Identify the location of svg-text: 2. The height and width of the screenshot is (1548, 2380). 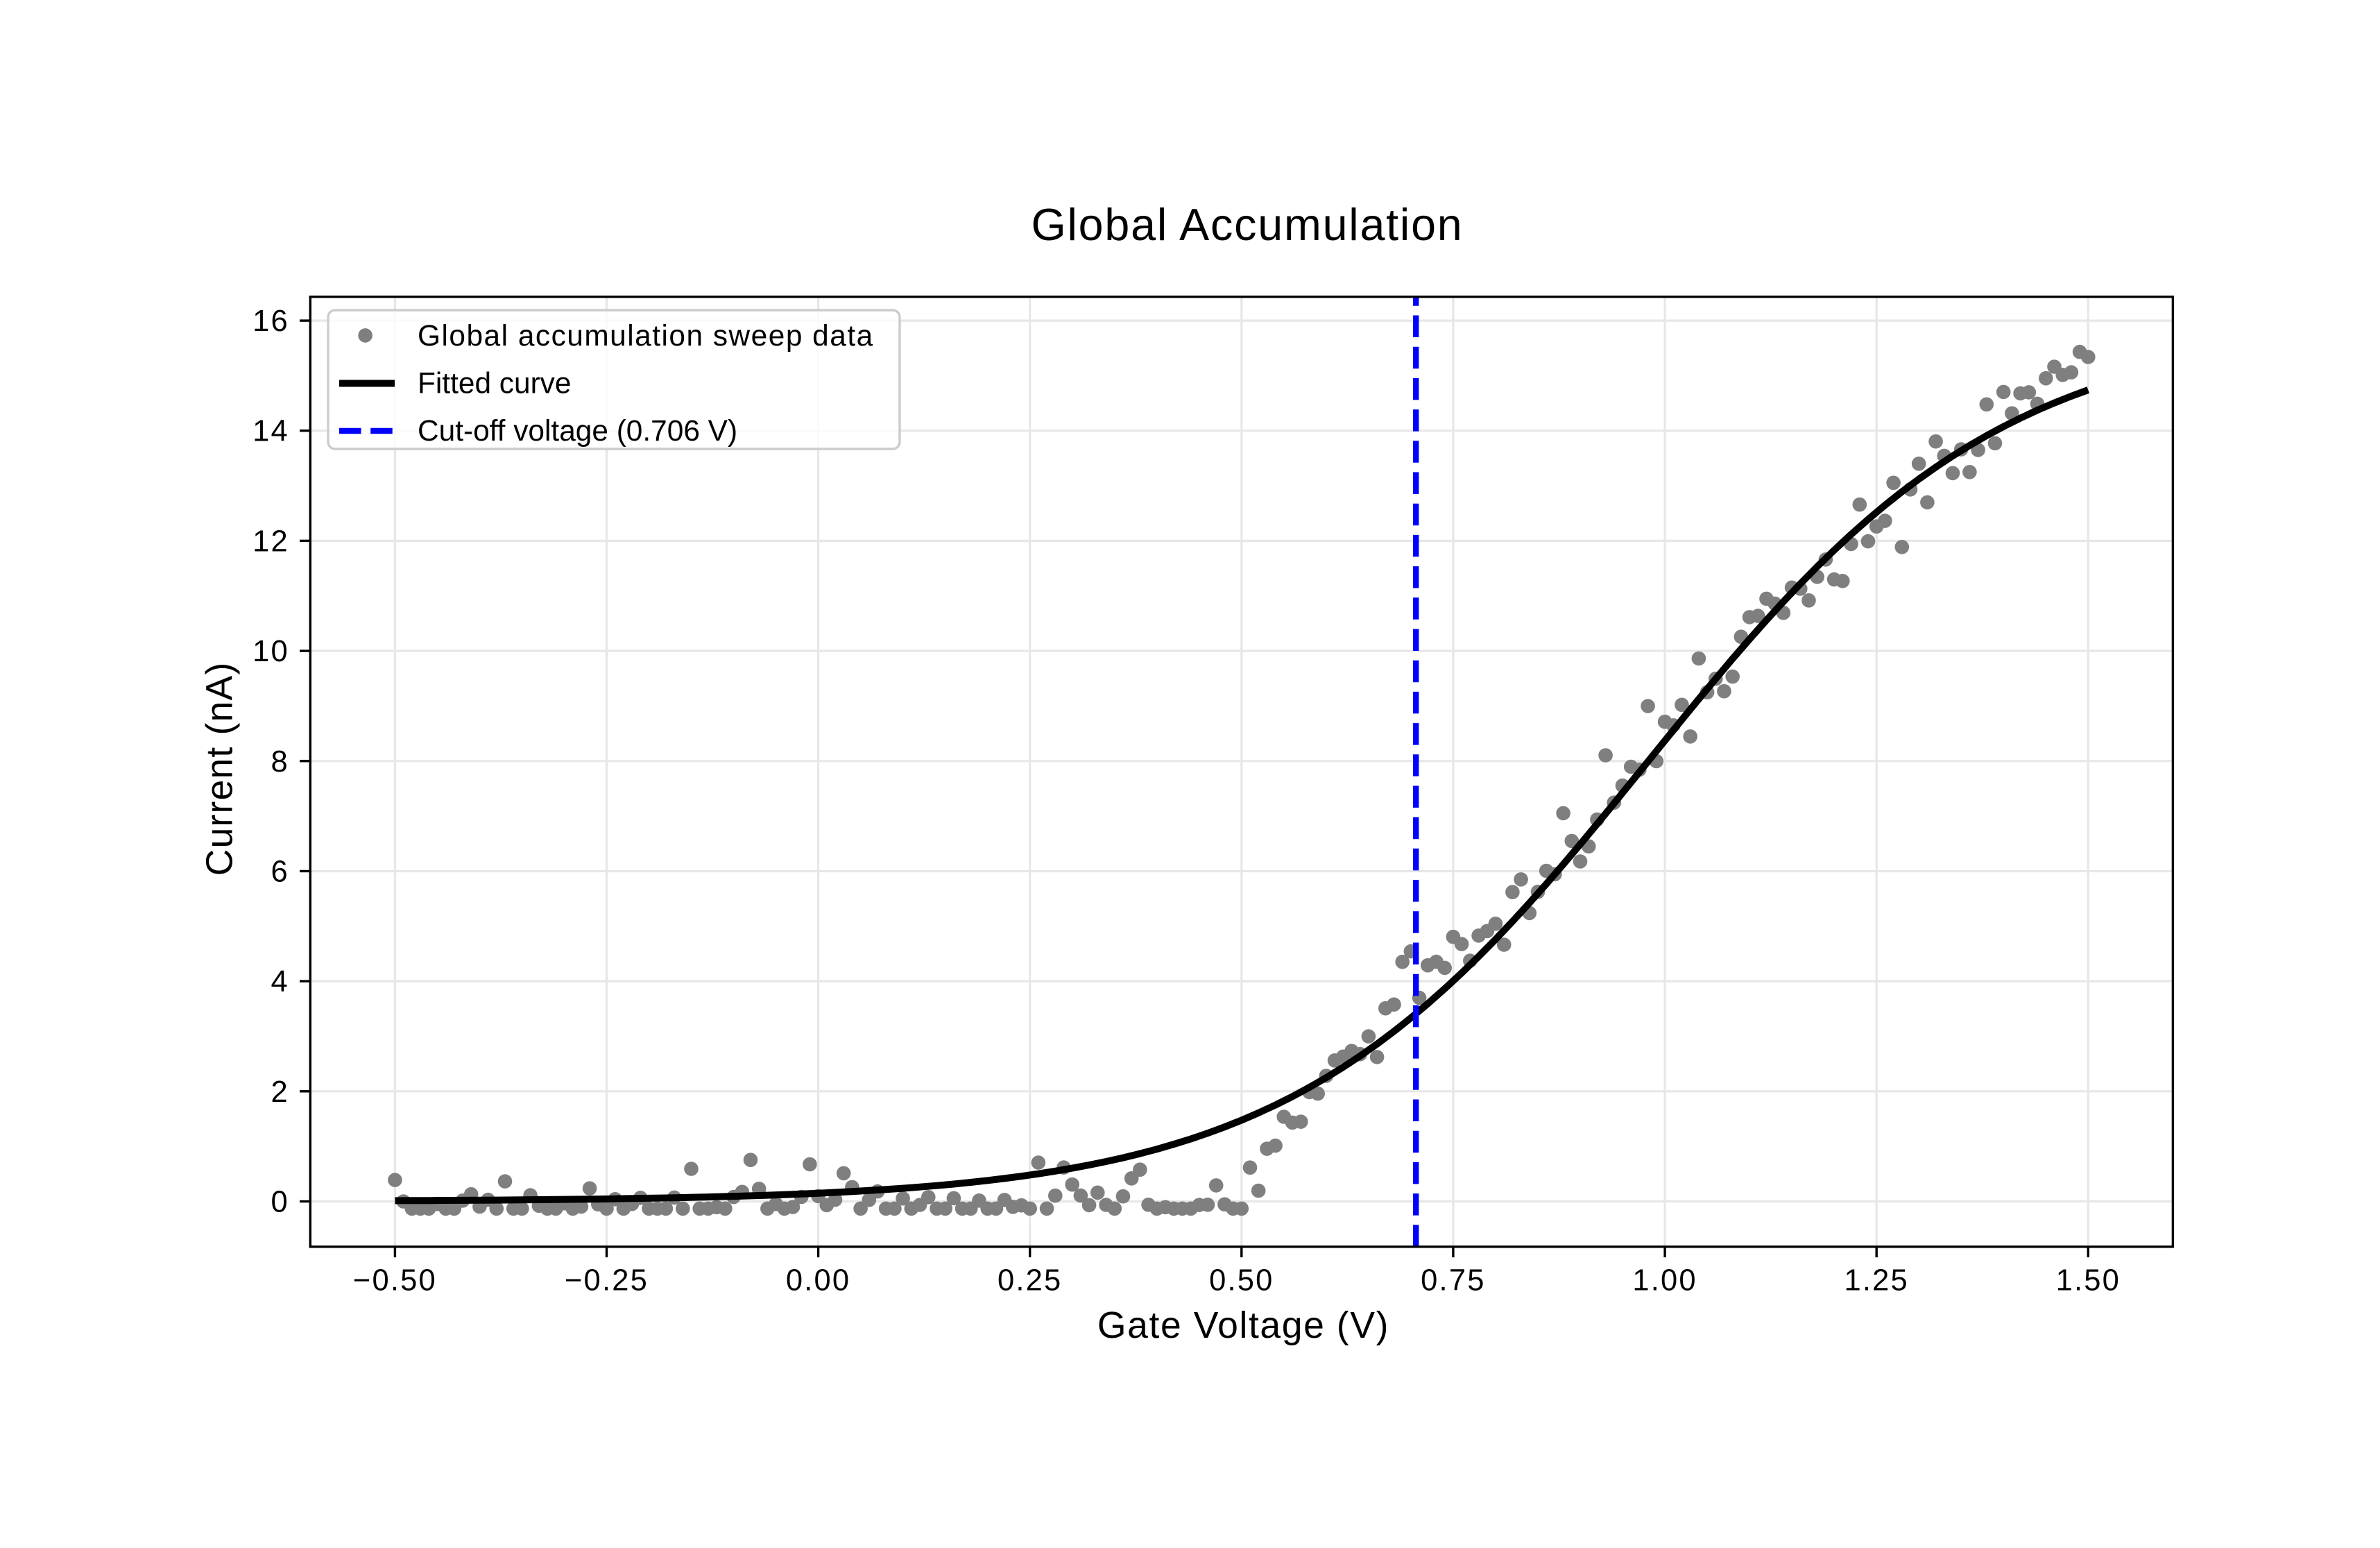
(280, 1092).